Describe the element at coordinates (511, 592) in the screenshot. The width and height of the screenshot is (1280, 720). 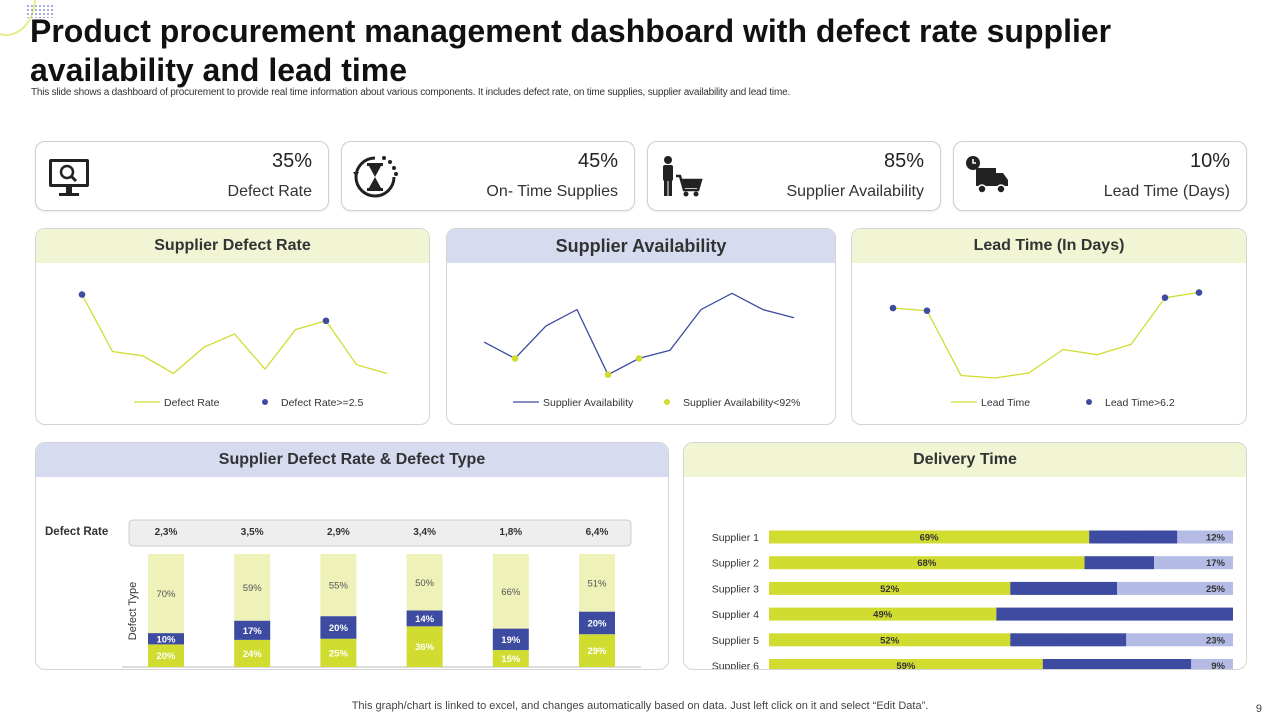
I see `data-label: 66%` at that location.